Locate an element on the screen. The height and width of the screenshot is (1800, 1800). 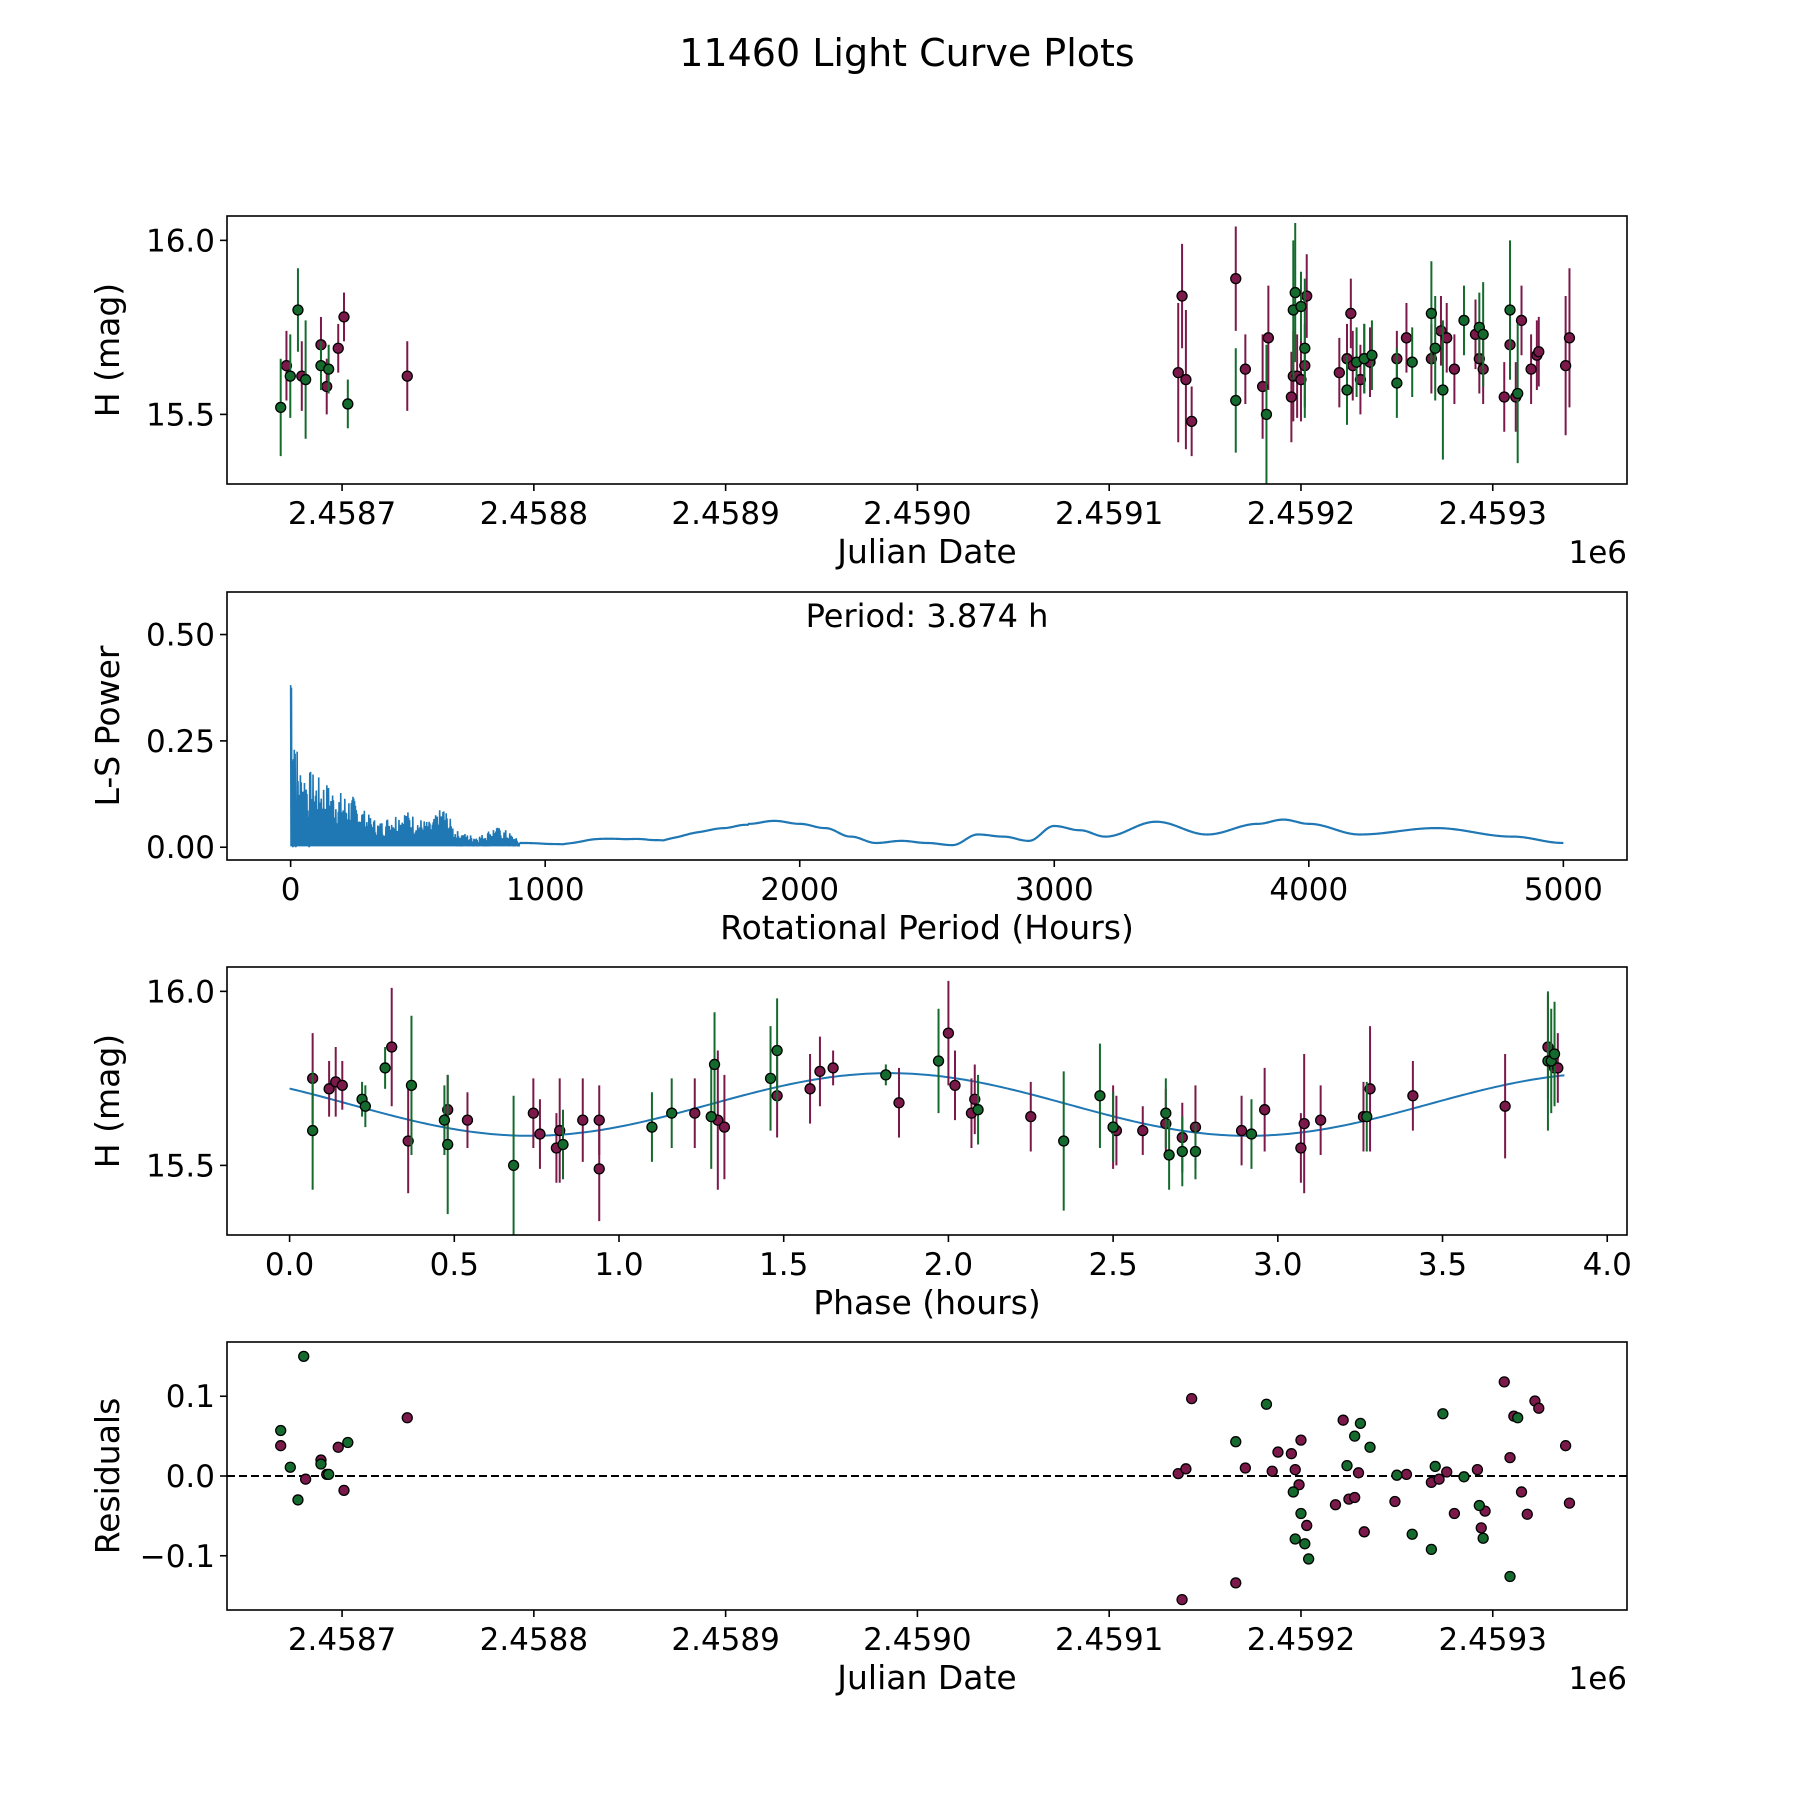
residuals-xtick-label-6: 2.4593 is located at coordinates (1493, 1640).